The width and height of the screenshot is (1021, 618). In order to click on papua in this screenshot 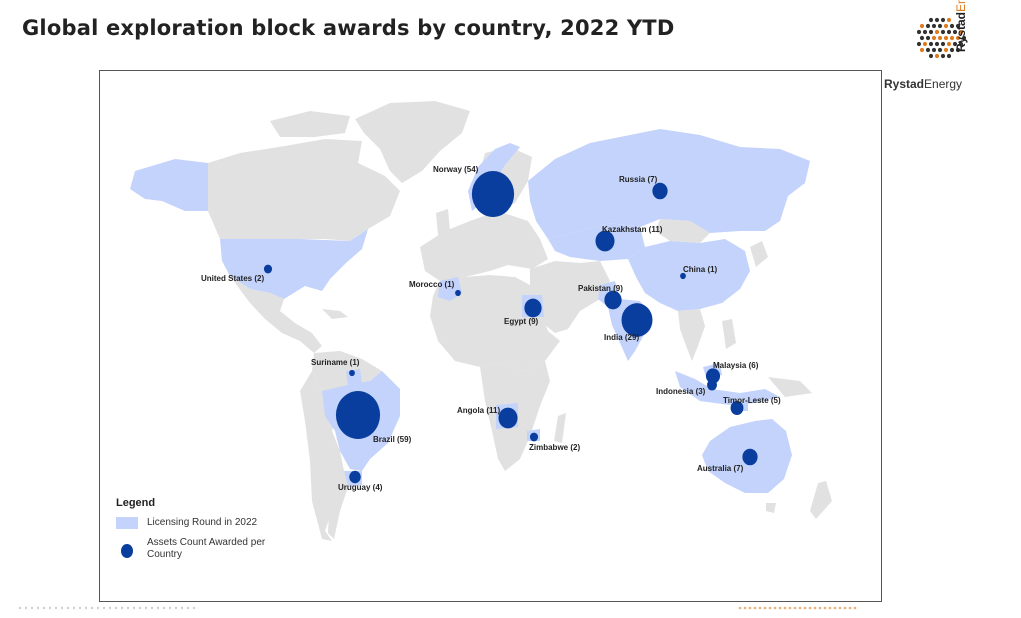, I will do `click(790, 387)`.